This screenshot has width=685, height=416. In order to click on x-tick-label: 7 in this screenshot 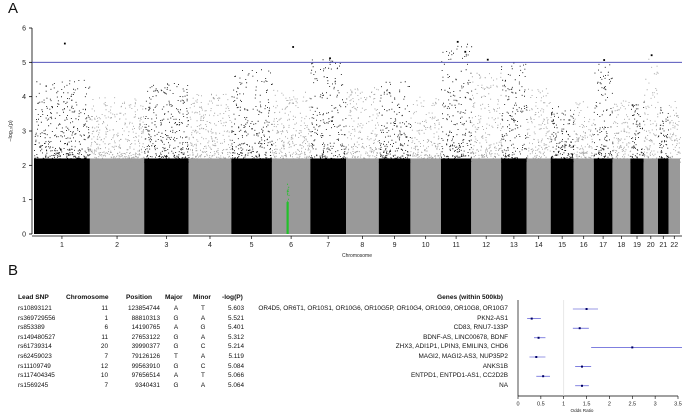, I will do `click(328, 245)`.